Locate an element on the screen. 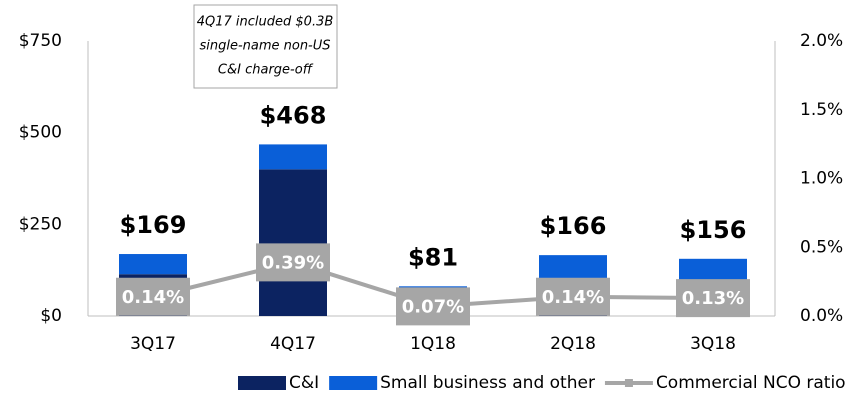 The image size is (856, 409). y-tick-label: $750 is located at coordinates (40, 41).